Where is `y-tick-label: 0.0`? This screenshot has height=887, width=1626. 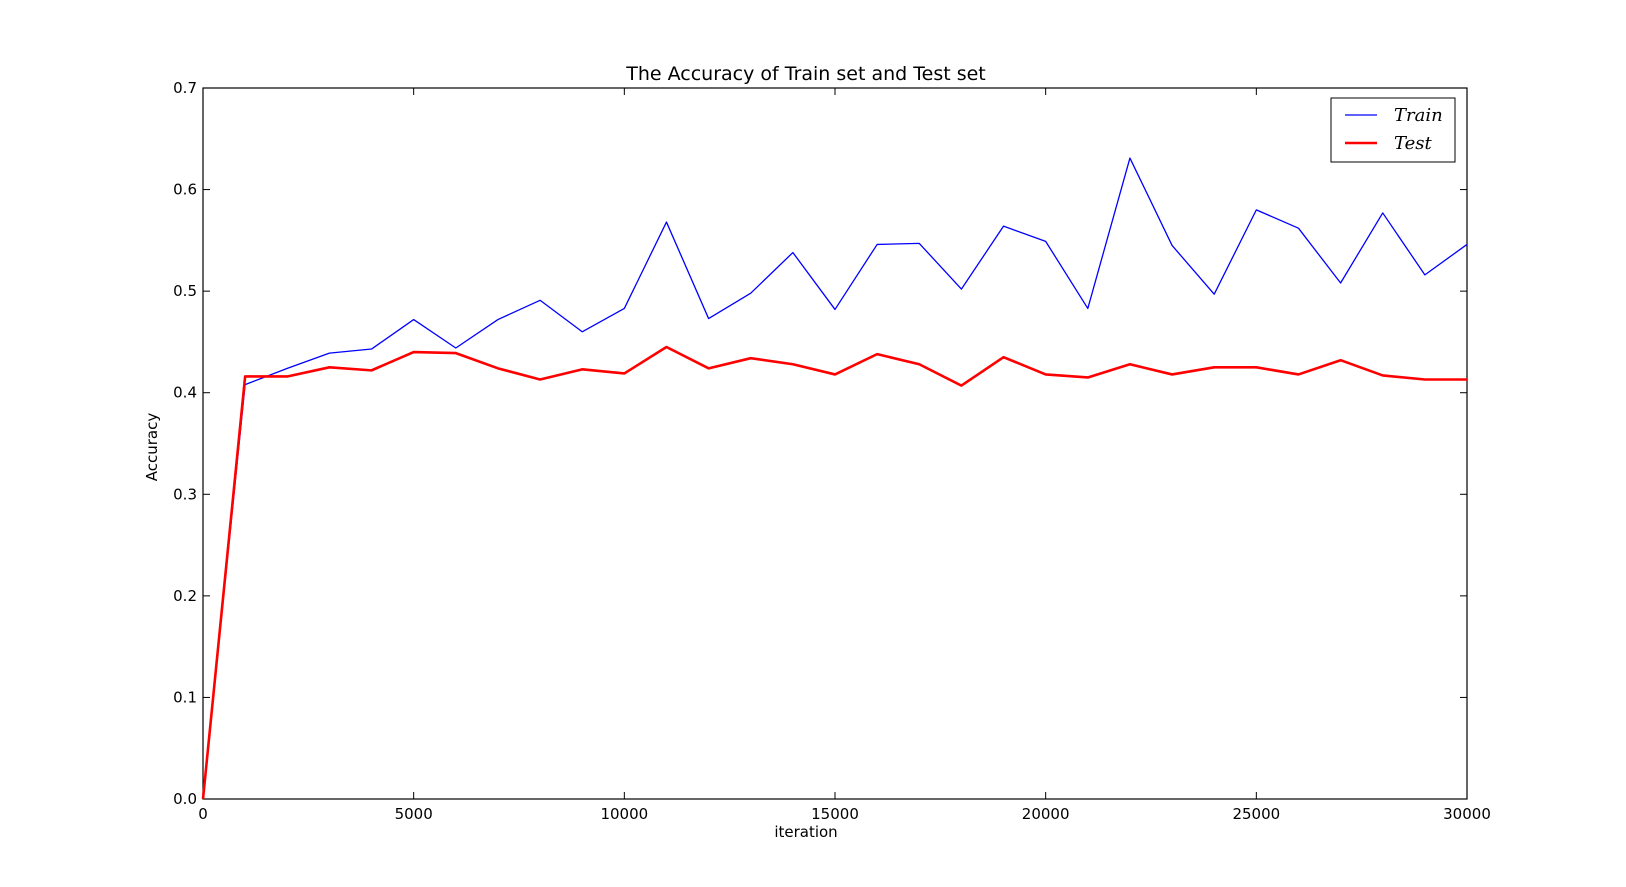
y-tick-label: 0.0 is located at coordinates (185, 799).